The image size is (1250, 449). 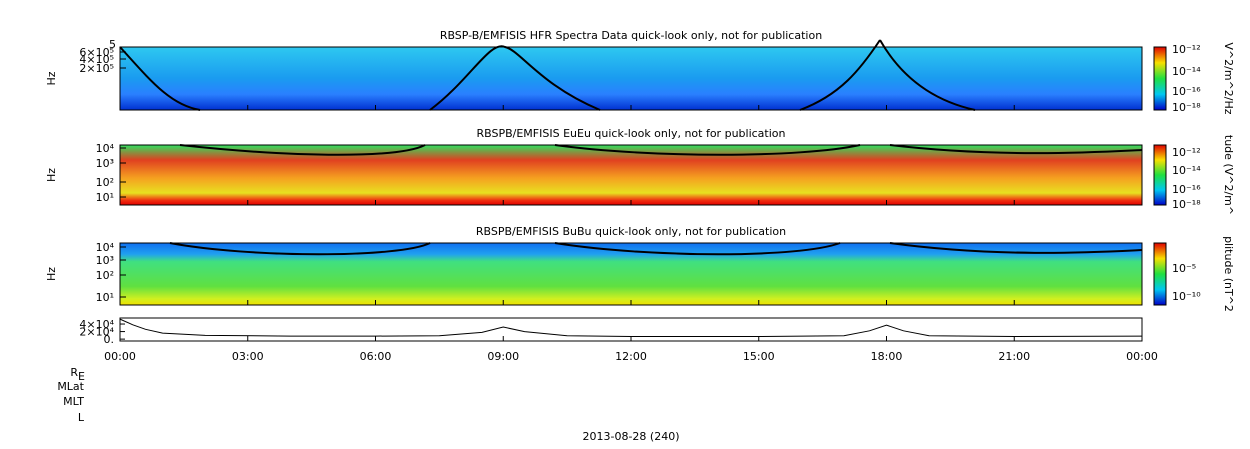 I want to click on colorbar-label: tude (V^2/m^, so click(x=1228, y=175).